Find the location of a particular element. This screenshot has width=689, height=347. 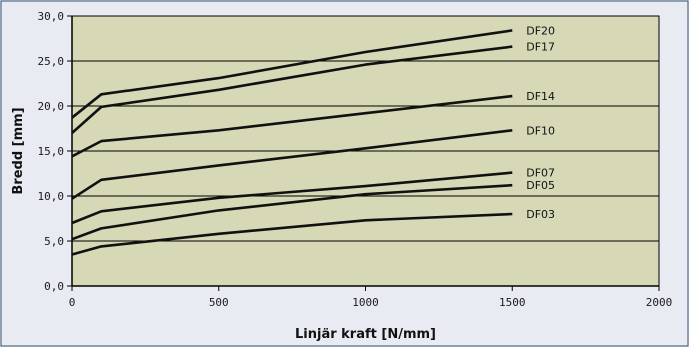

series-line-df14 is located at coordinates (292, 126).